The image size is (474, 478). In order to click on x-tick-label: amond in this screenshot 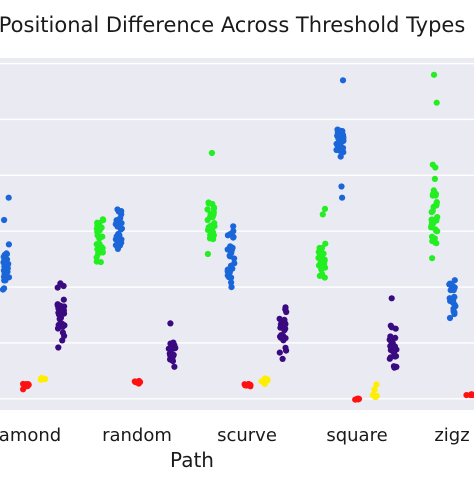, I will do `click(30, 435)`.